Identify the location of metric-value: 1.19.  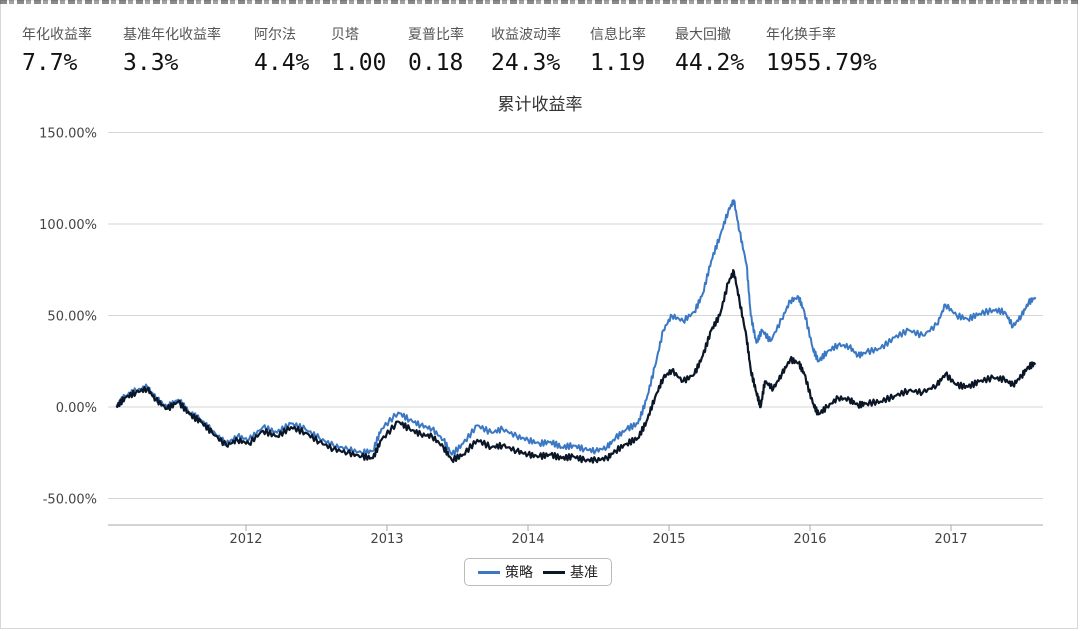
(618, 63).